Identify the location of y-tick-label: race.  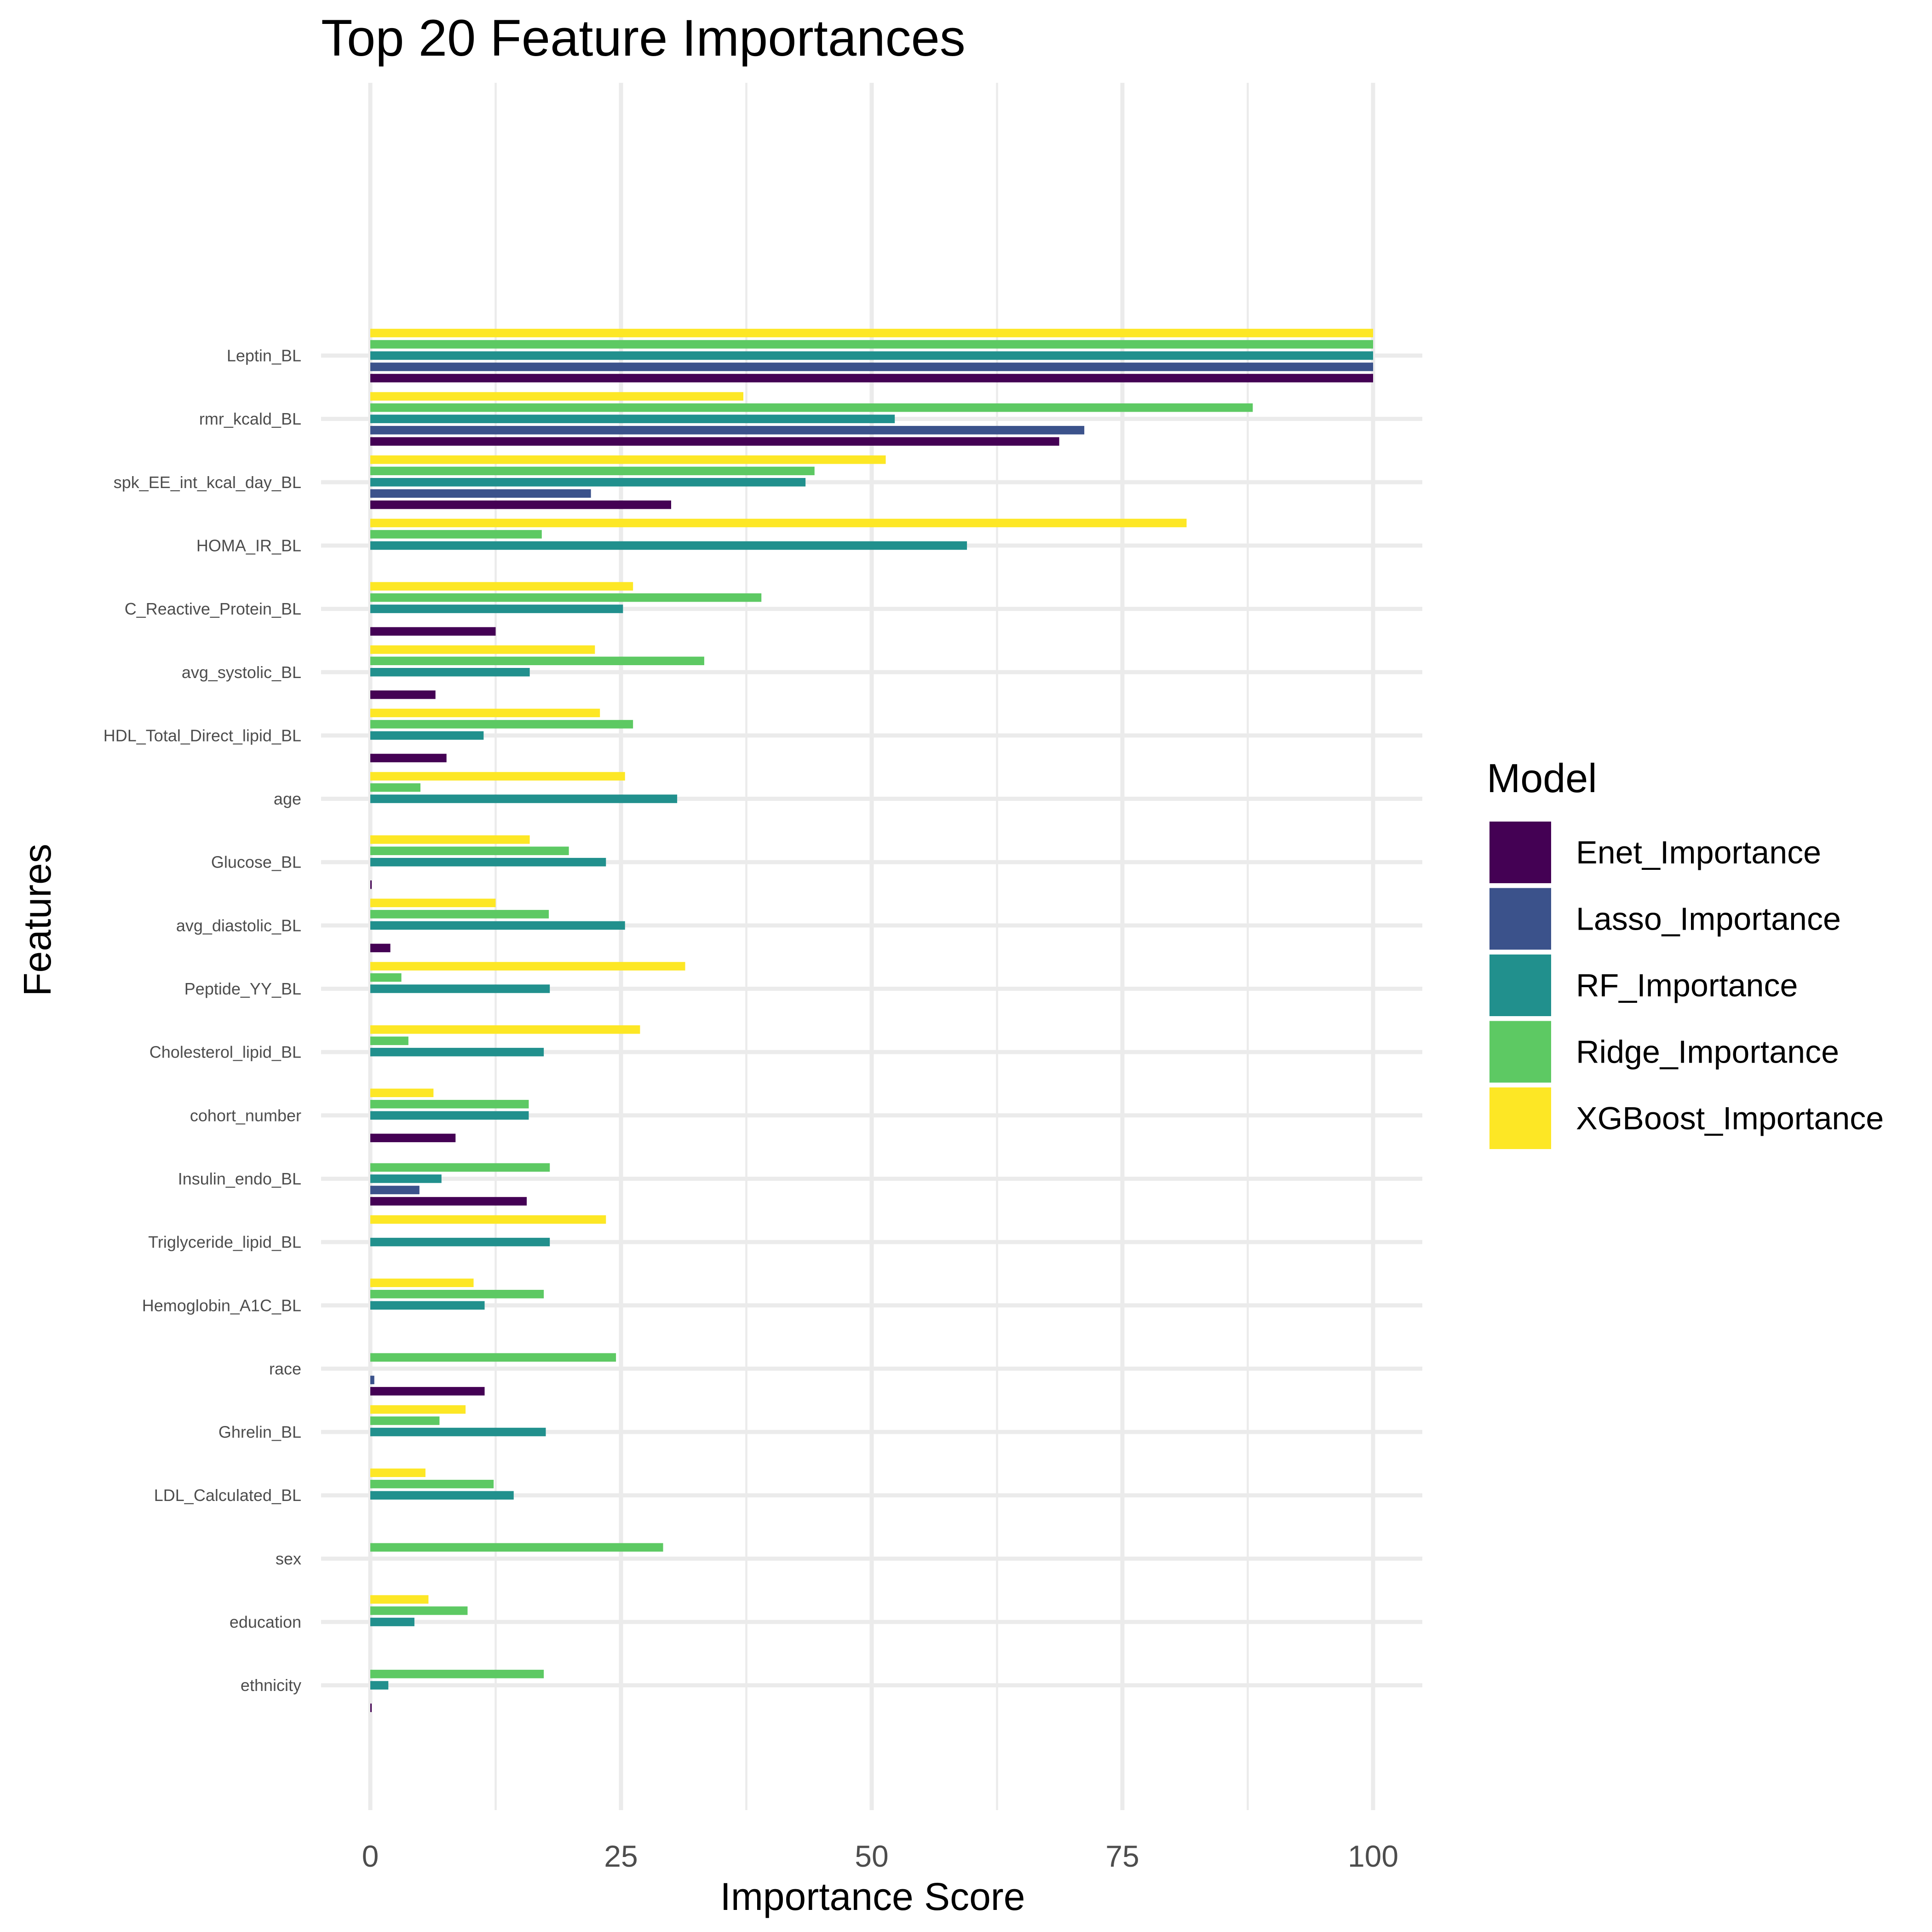
(285, 1368).